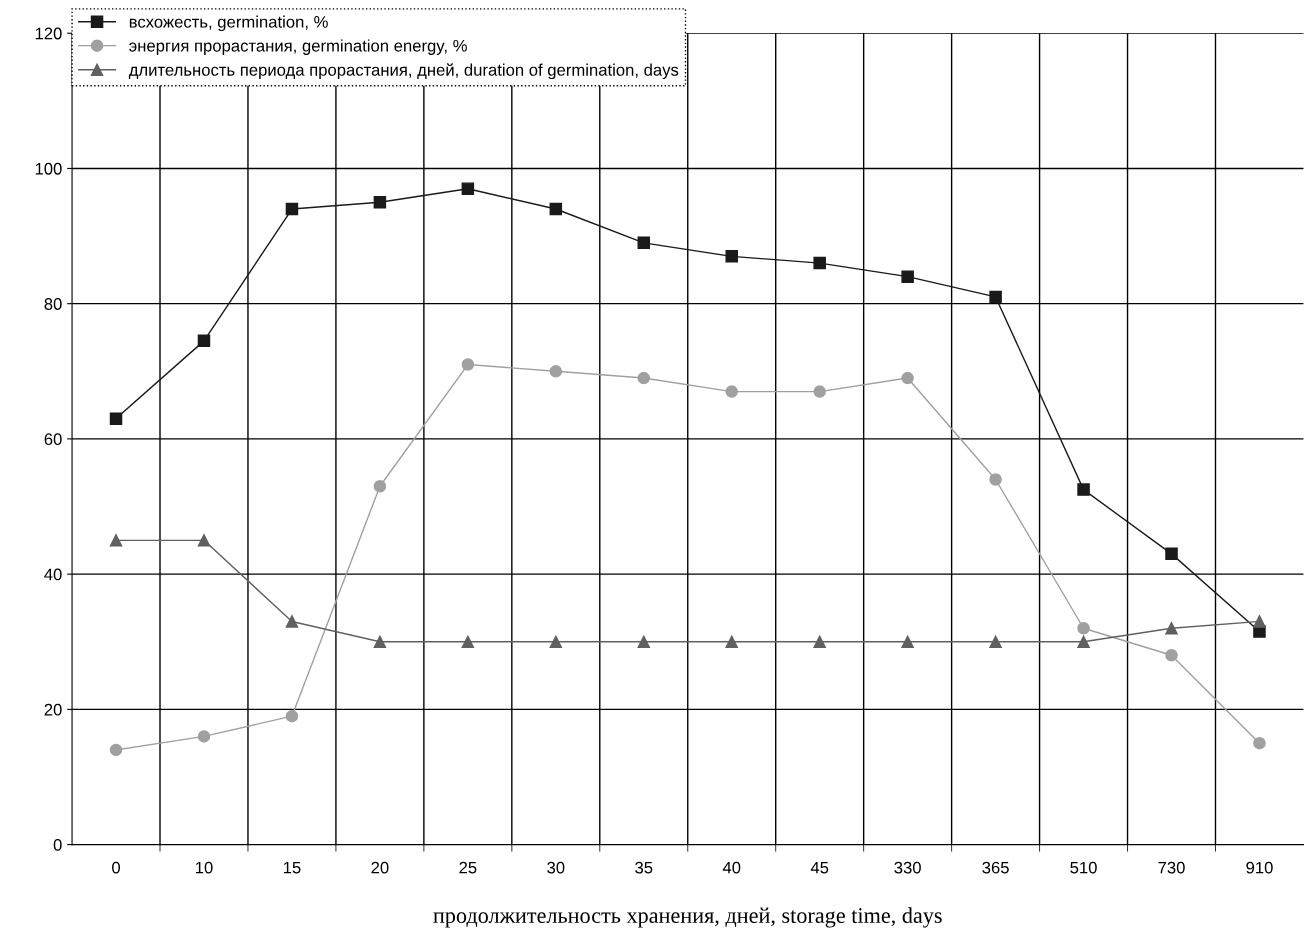  I want to click on x-tick-label: 35, so click(644, 867).